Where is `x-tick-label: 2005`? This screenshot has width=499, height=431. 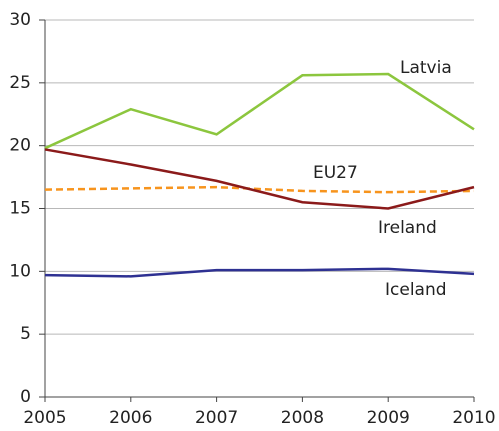 x-tick-label: 2005 is located at coordinates (44, 418).